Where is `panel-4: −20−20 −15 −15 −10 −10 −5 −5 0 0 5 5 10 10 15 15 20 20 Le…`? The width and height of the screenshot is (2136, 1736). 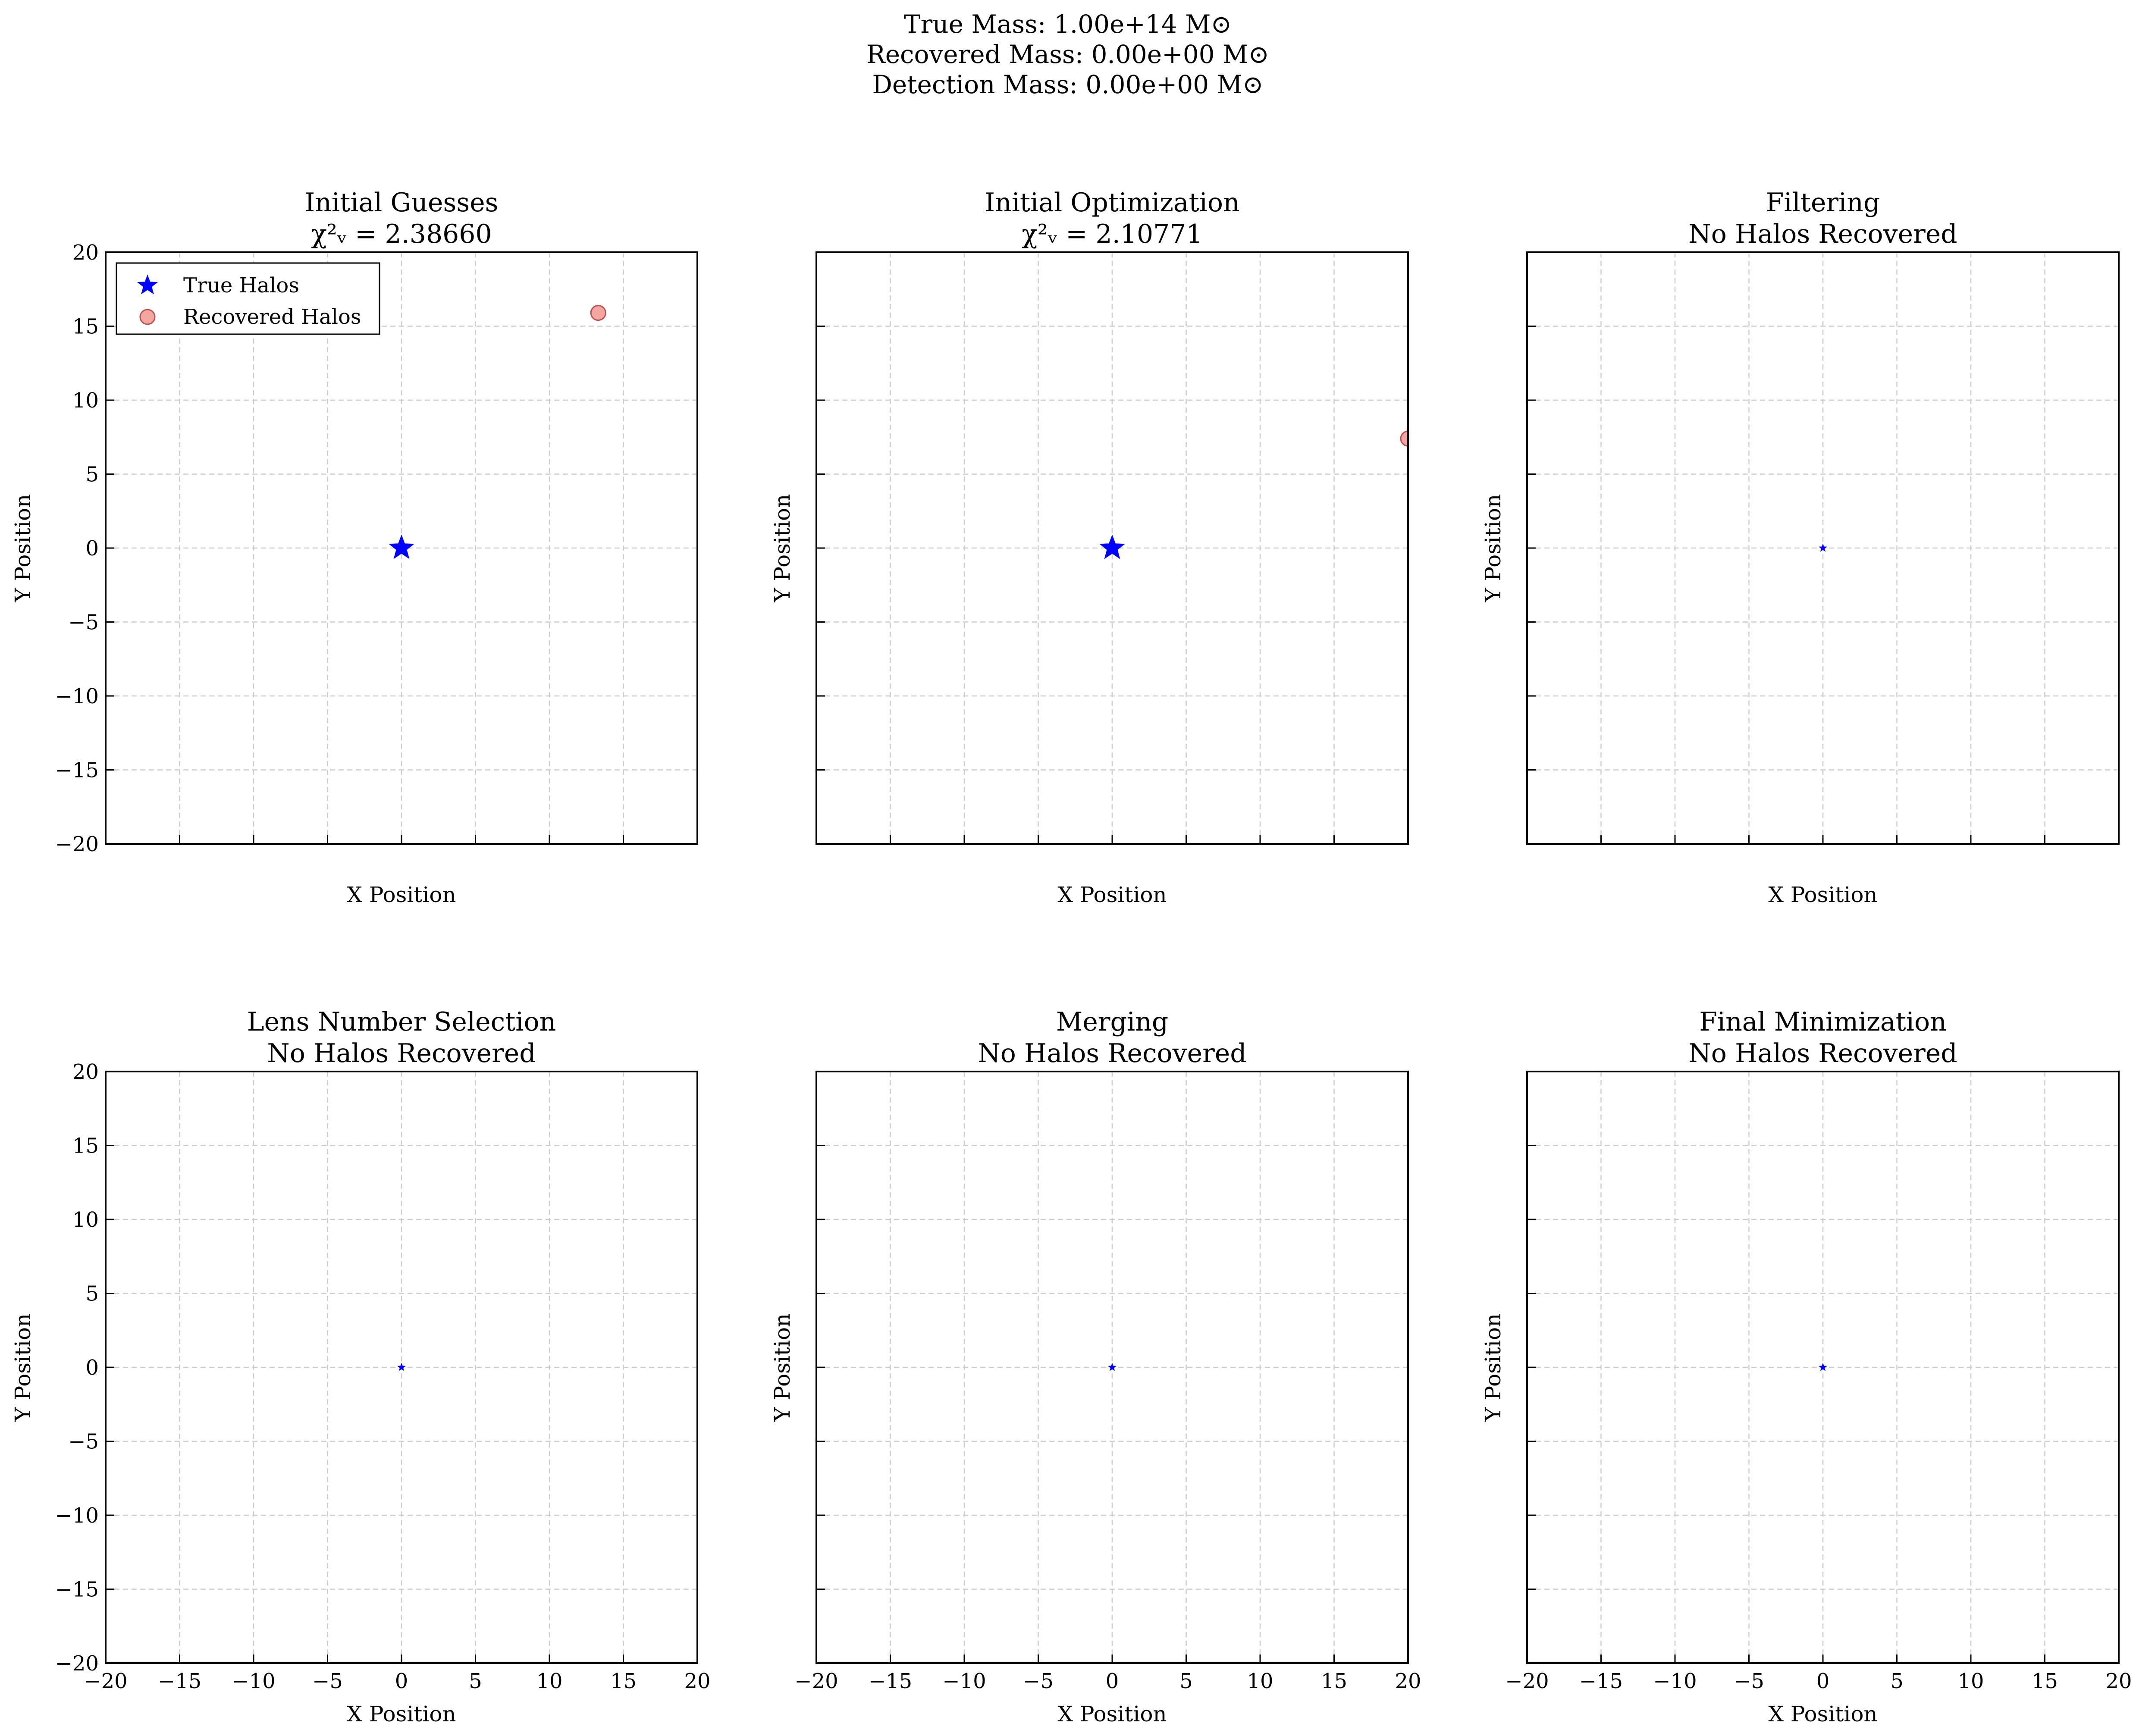 panel-4: −20−20 −15 −15 −10 −10 −5 −5 0 0 5 5 10 10 15 15 20 20 Le… is located at coordinates (360, 1367).